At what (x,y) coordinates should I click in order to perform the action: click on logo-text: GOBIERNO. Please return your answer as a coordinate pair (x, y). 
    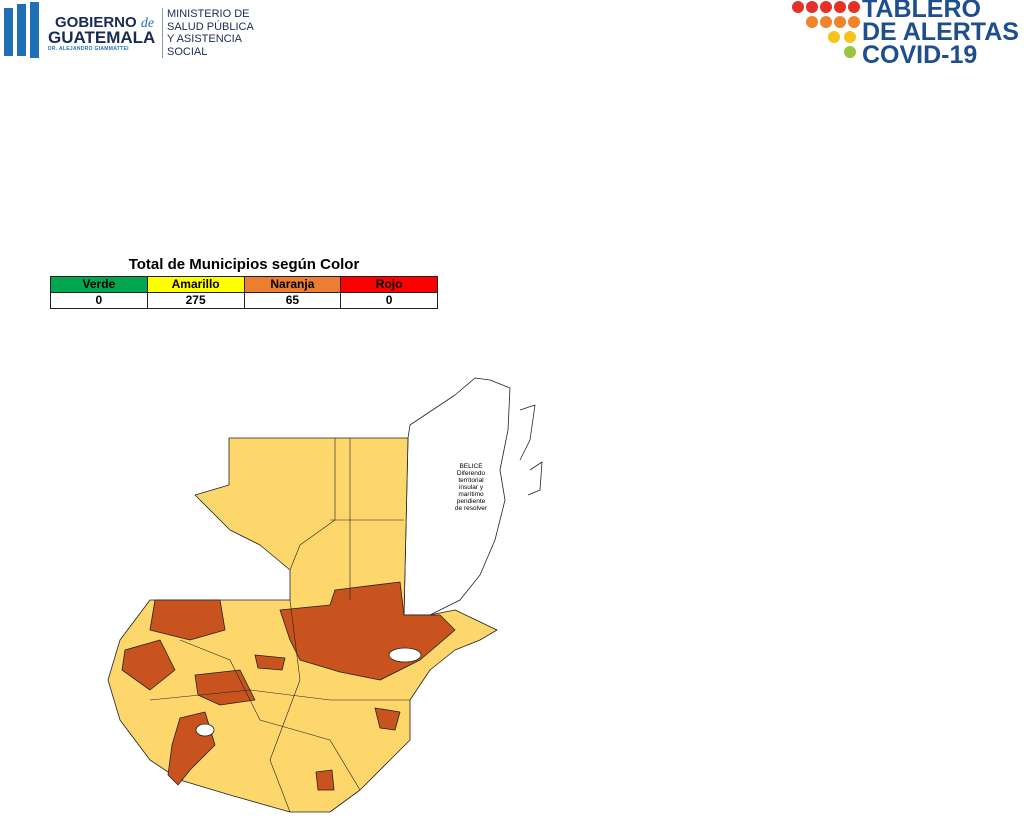
    Looking at the image, I should click on (96, 22).